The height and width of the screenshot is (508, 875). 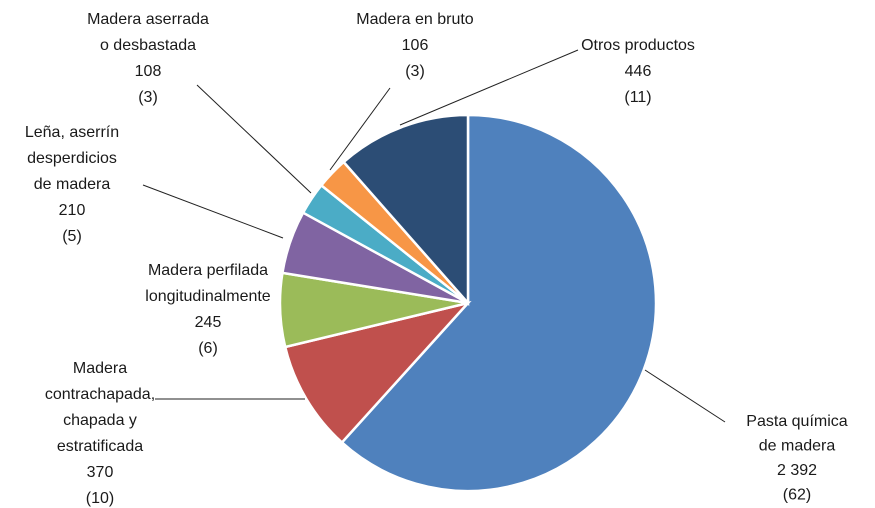 What do you see at coordinates (72, 210) in the screenshot?
I see `value-label: 210` at bounding box center [72, 210].